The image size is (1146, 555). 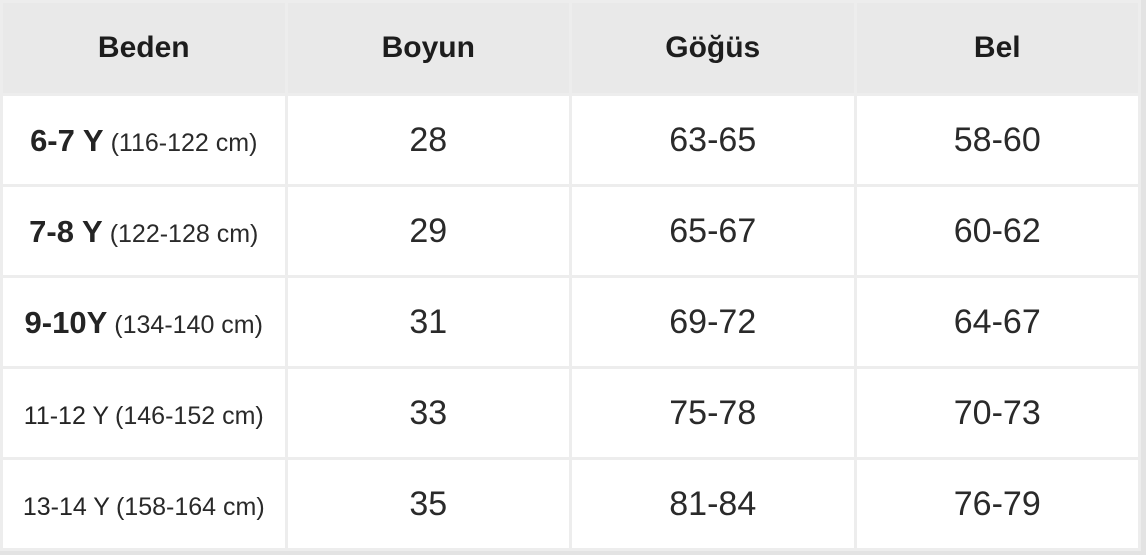 I want to click on column-header-beden: Beden, so click(x=144, y=48).